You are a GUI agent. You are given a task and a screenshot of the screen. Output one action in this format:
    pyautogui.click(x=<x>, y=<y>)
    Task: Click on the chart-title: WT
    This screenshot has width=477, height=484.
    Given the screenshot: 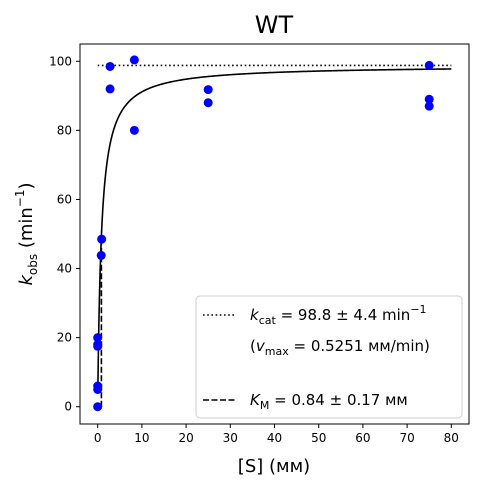 What is the action you would take?
    pyautogui.click(x=274, y=25)
    